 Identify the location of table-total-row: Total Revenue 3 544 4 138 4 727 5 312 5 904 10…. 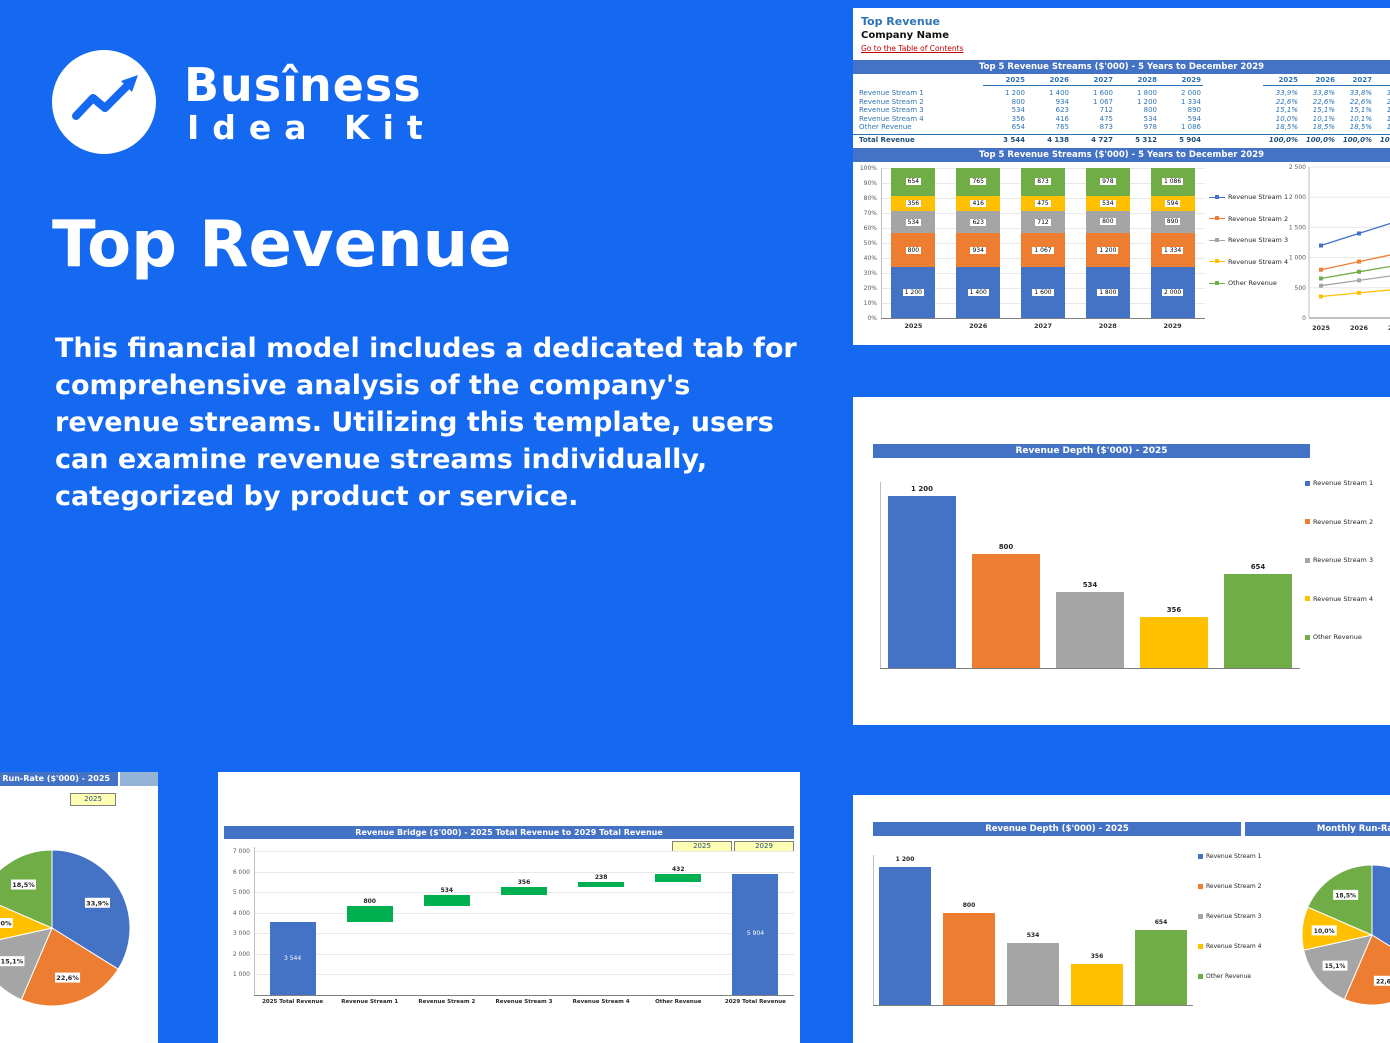
(1121, 140).